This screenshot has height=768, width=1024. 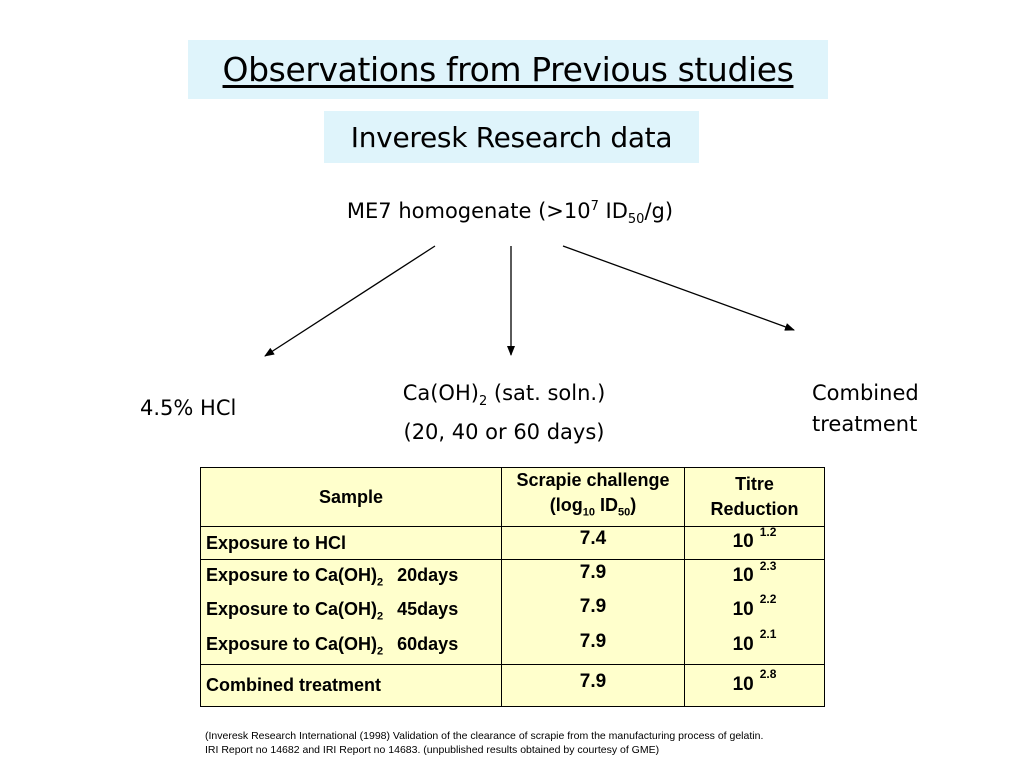 What do you see at coordinates (606, 505) in the screenshot?
I see `header-challenge-mid: ID` at bounding box center [606, 505].